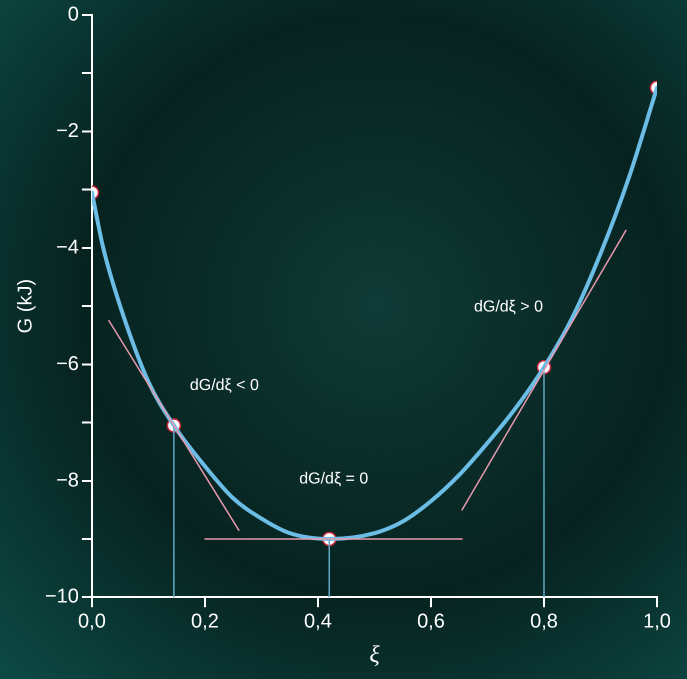 The image size is (687, 679). What do you see at coordinates (67, 480) in the screenshot?
I see `y-tick-label: −8` at bounding box center [67, 480].